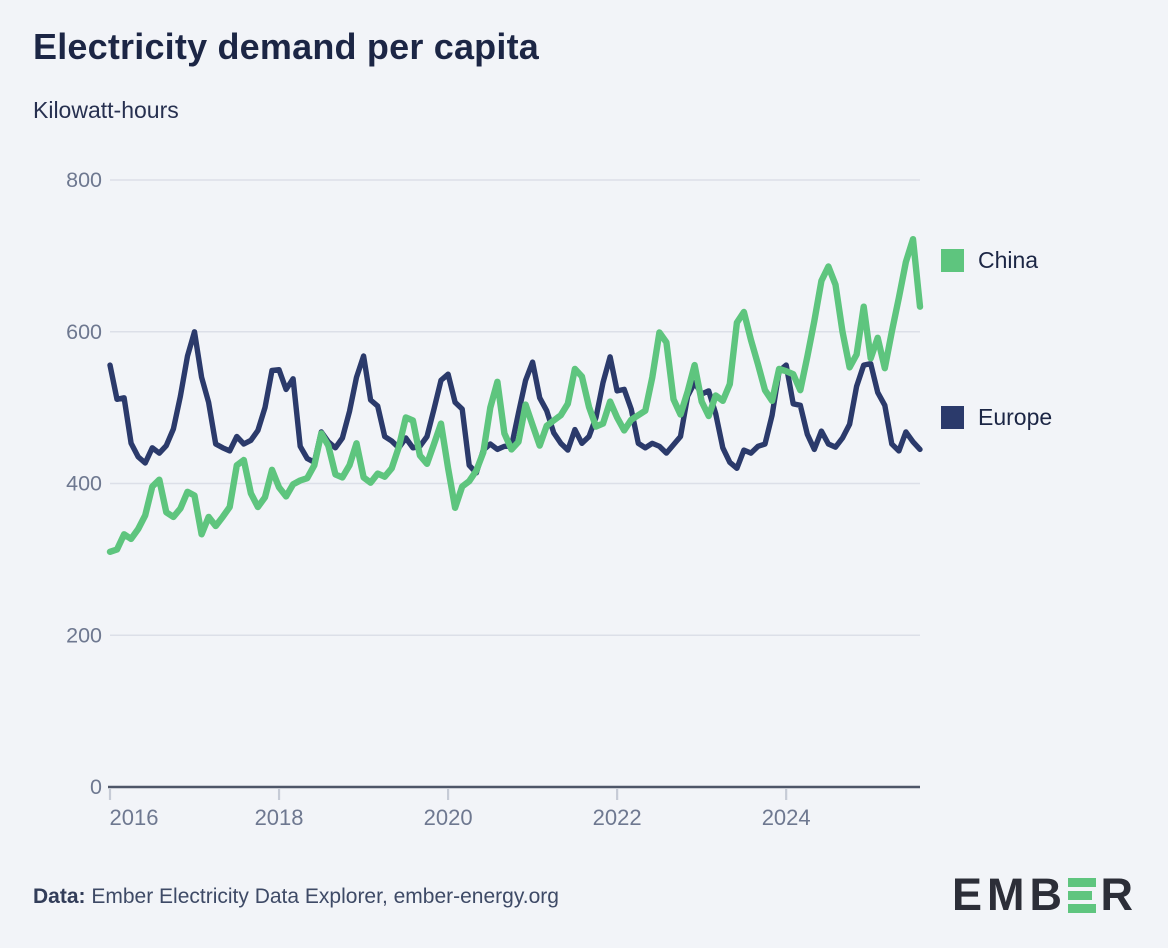 This screenshot has height=948, width=1168. What do you see at coordinates (1015, 417) in the screenshot?
I see `europe-legend-label: Europe` at bounding box center [1015, 417].